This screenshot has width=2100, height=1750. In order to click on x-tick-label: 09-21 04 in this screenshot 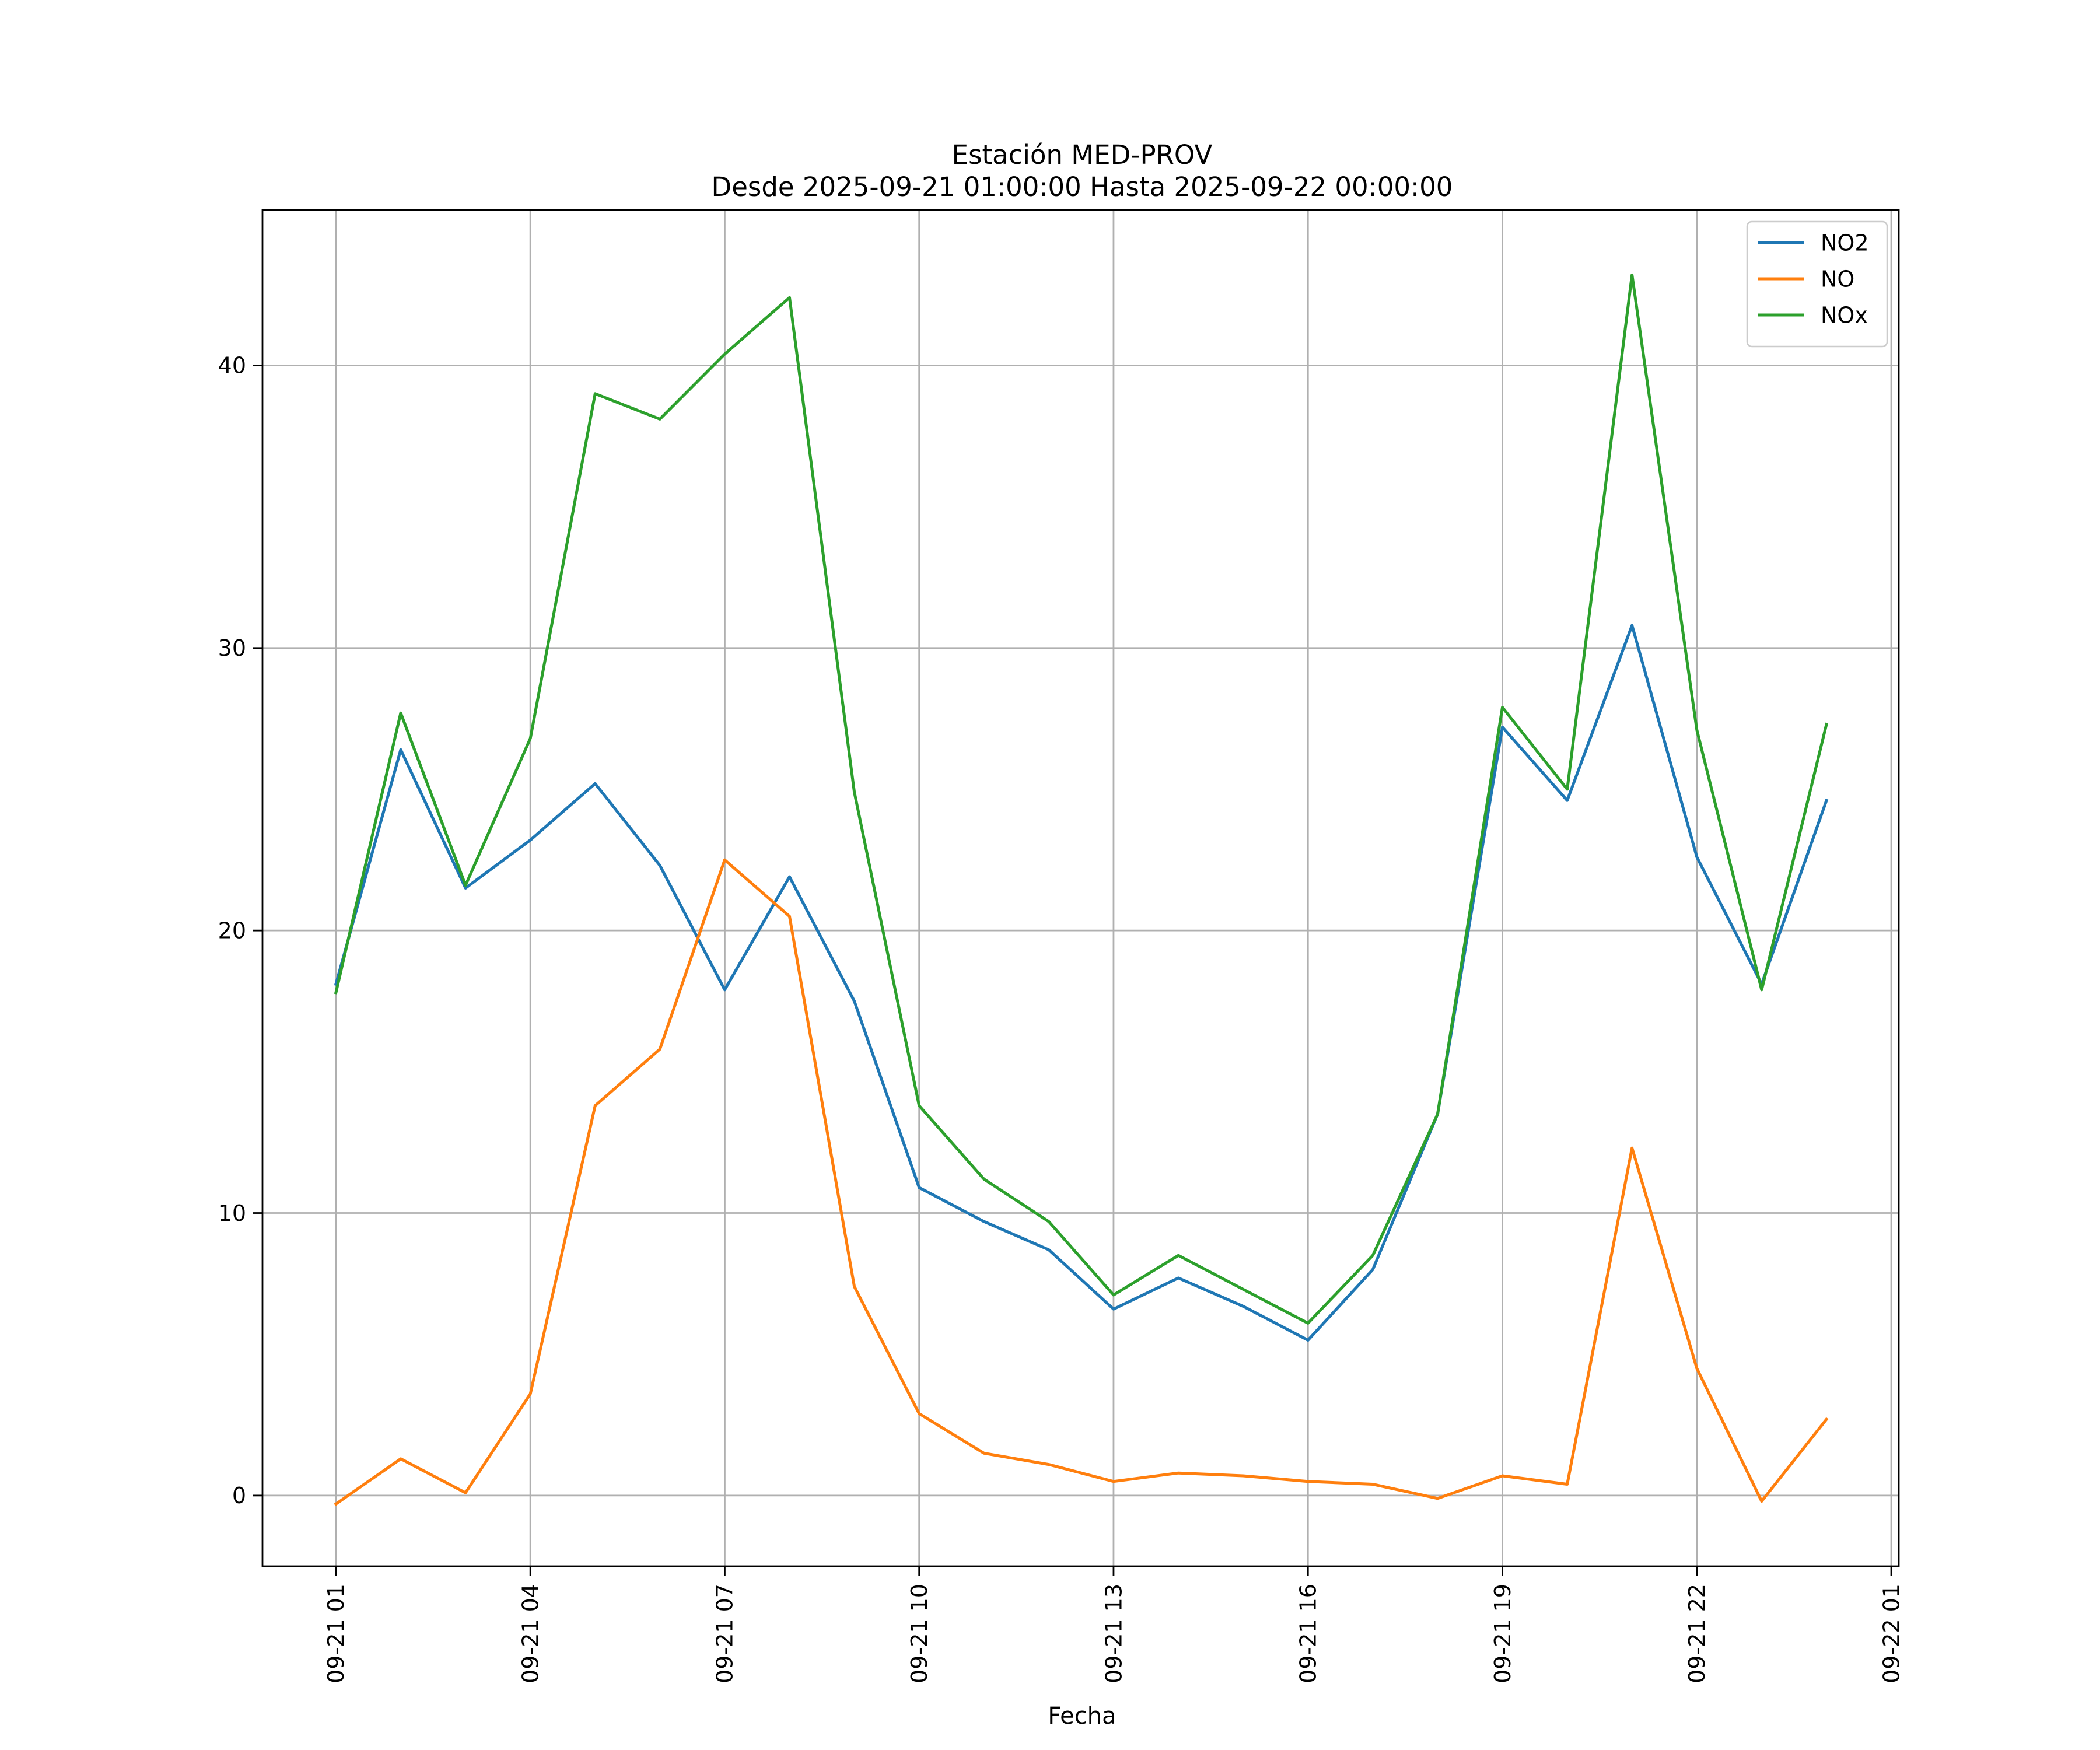, I will do `click(530, 1634)`.